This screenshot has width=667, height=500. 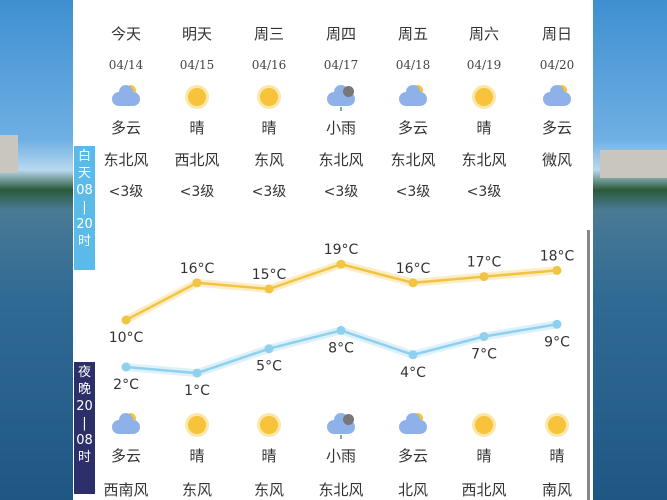 What do you see at coordinates (556, 34) in the screenshot?
I see `day-name: 周日` at bounding box center [556, 34].